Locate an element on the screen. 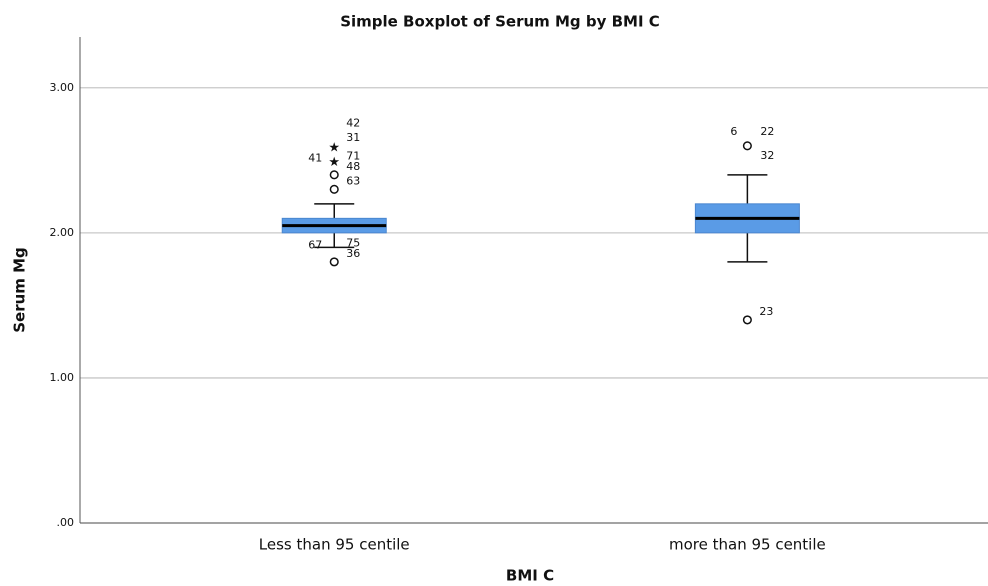  y-tick-label: .00 is located at coordinates (66, 522).